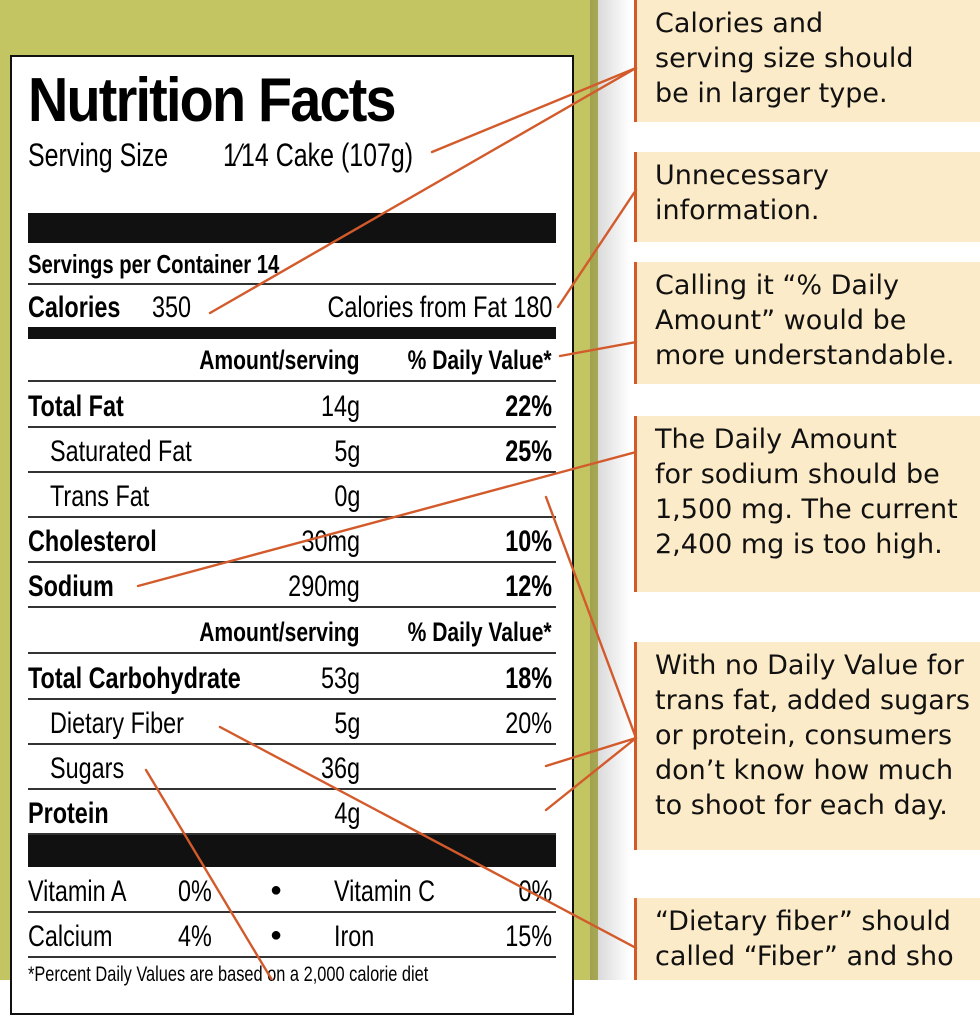 This screenshot has height=1015, width=980. What do you see at coordinates (324, 586) in the screenshot?
I see `nutrient-amount: 290mg` at bounding box center [324, 586].